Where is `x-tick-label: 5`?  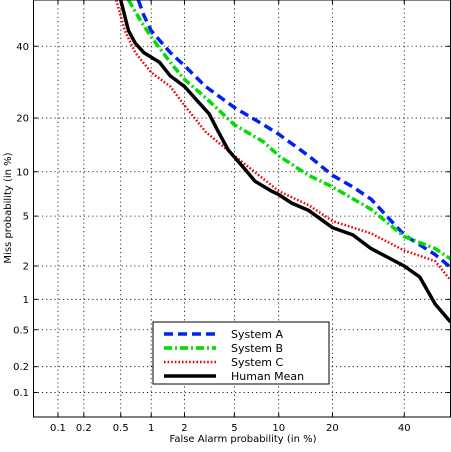 x-tick-label: 5 is located at coordinates (234, 428).